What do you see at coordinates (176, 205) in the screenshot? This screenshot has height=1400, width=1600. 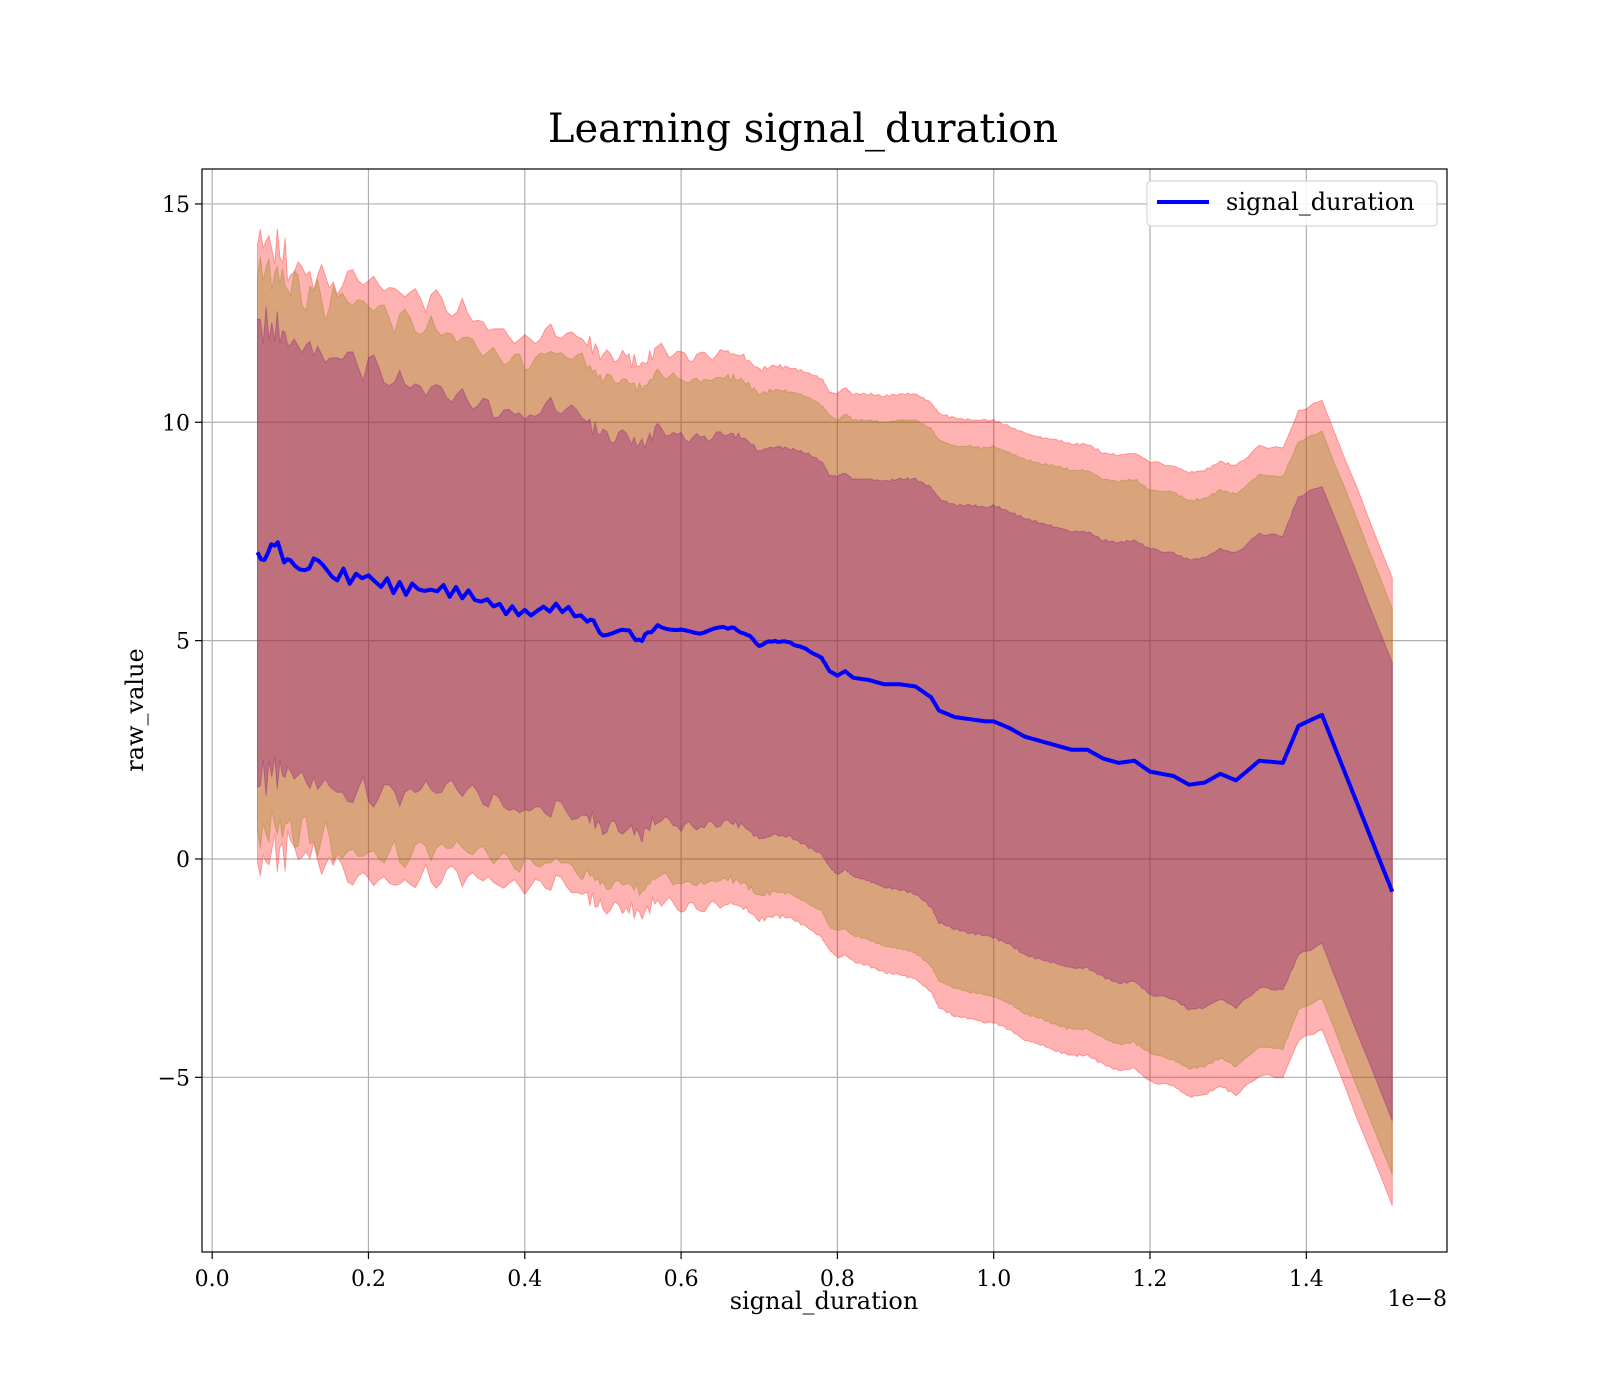 I see `y-tick-label: 15` at bounding box center [176, 205].